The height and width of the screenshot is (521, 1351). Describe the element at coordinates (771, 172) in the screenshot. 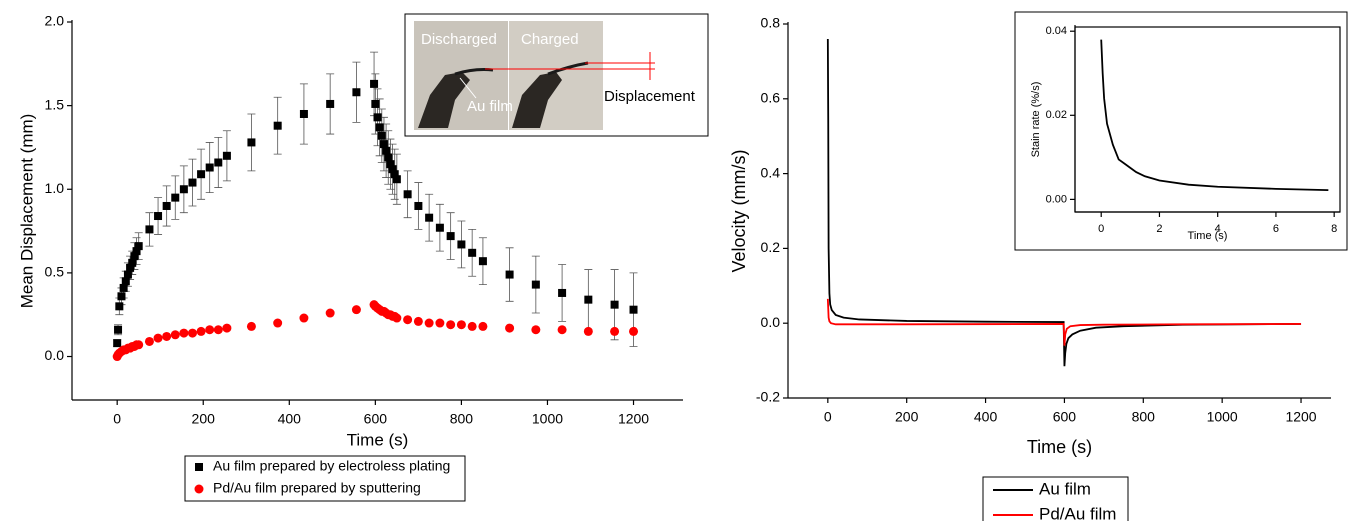

I see `y-tick-label: 0.4` at that location.